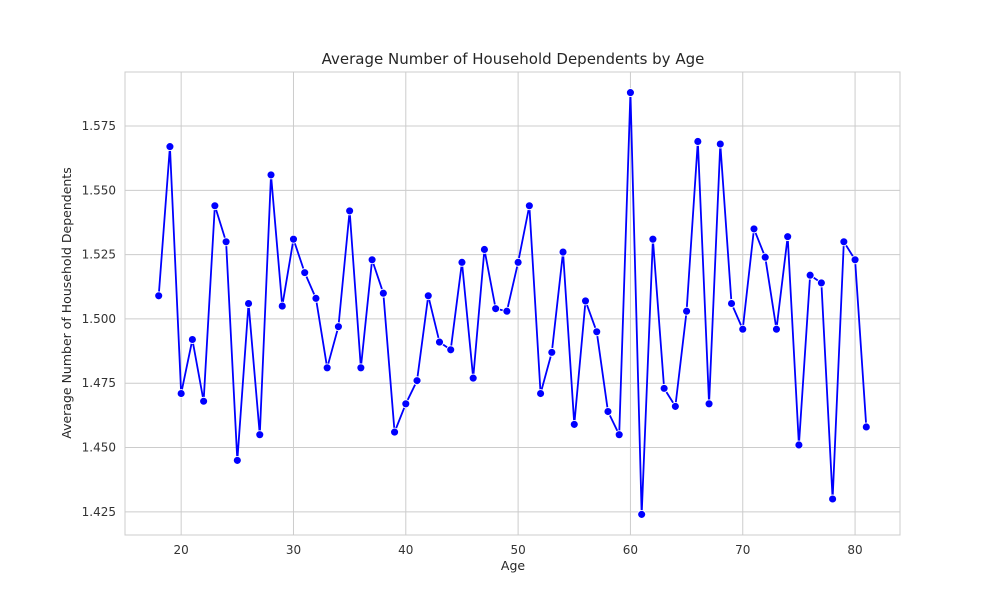 This screenshot has width=1000, height=600. I want to click on y-tick-label: 1.450, so click(99, 448).